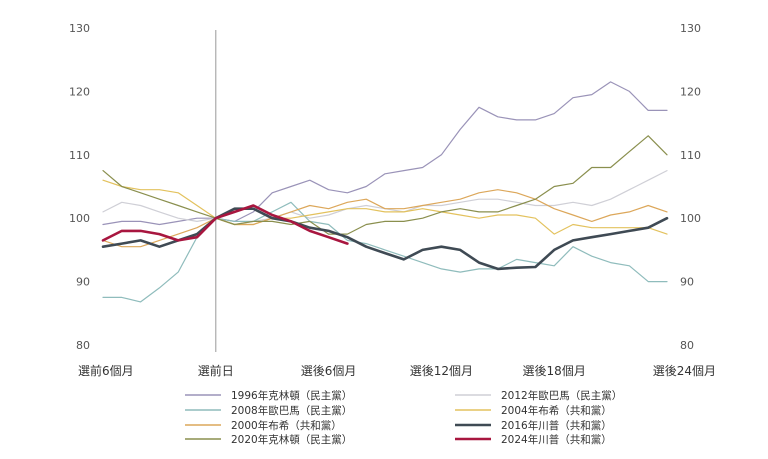  What do you see at coordinates (79, 218) in the screenshot?
I see `y-tick-label-left: 100` at bounding box center [79, 218].